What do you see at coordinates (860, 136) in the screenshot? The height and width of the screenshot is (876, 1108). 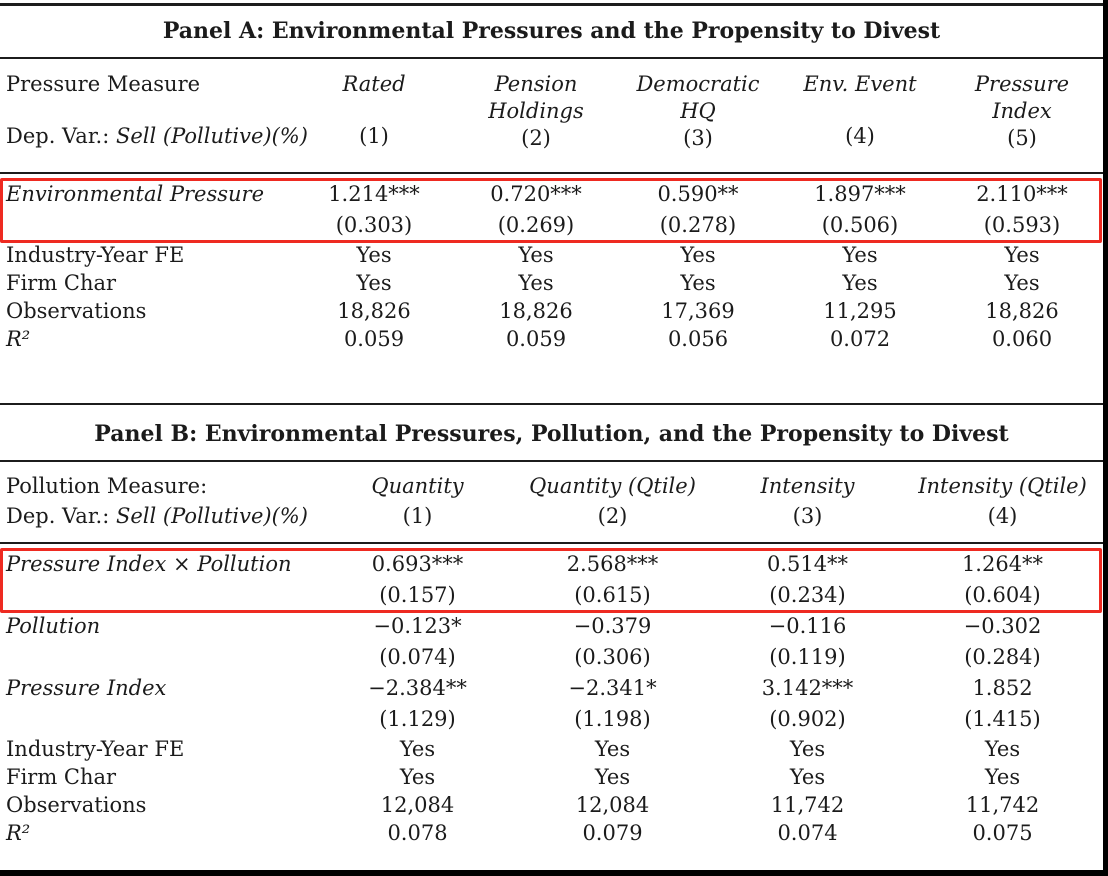 I see `column-number: (4)` at bounding box center [860, 136].